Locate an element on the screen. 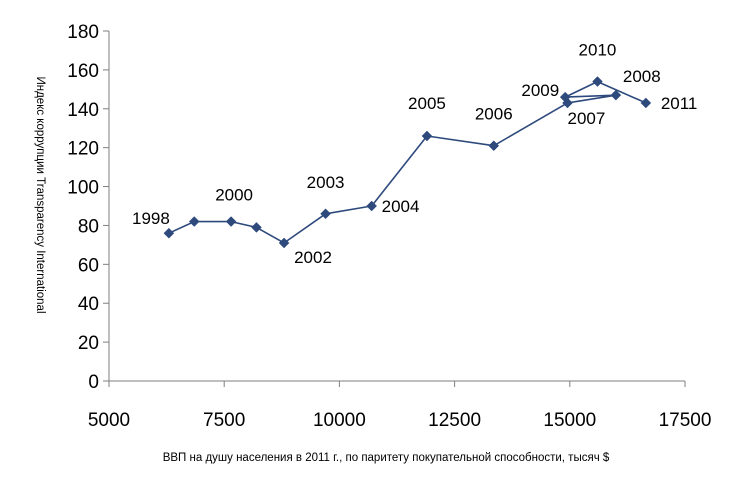  x-tick-label: 15000 is located at coordinates (569, 420).